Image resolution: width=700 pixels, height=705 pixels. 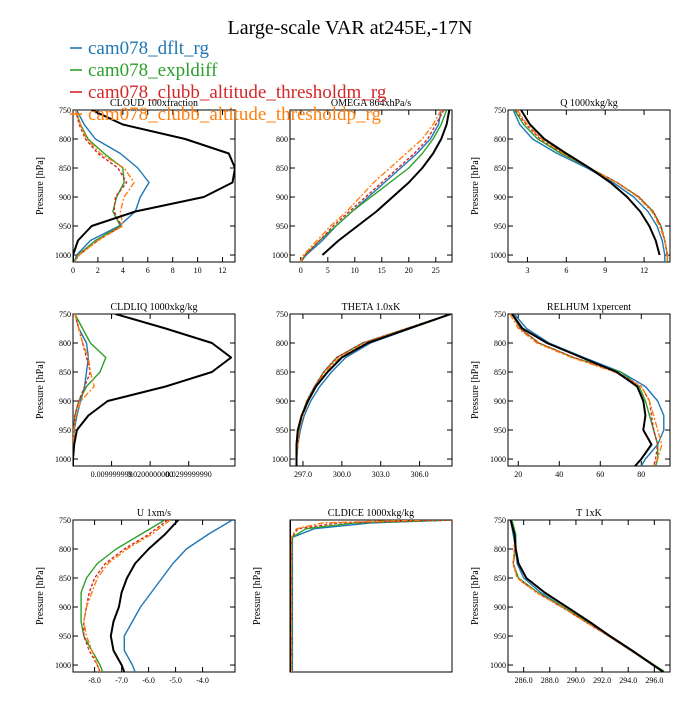 What do you see at coordinates (149, 48) in the screenshot?
I see `legend-entry: cam078_dflt_rg` at bounding box center [149, 48].